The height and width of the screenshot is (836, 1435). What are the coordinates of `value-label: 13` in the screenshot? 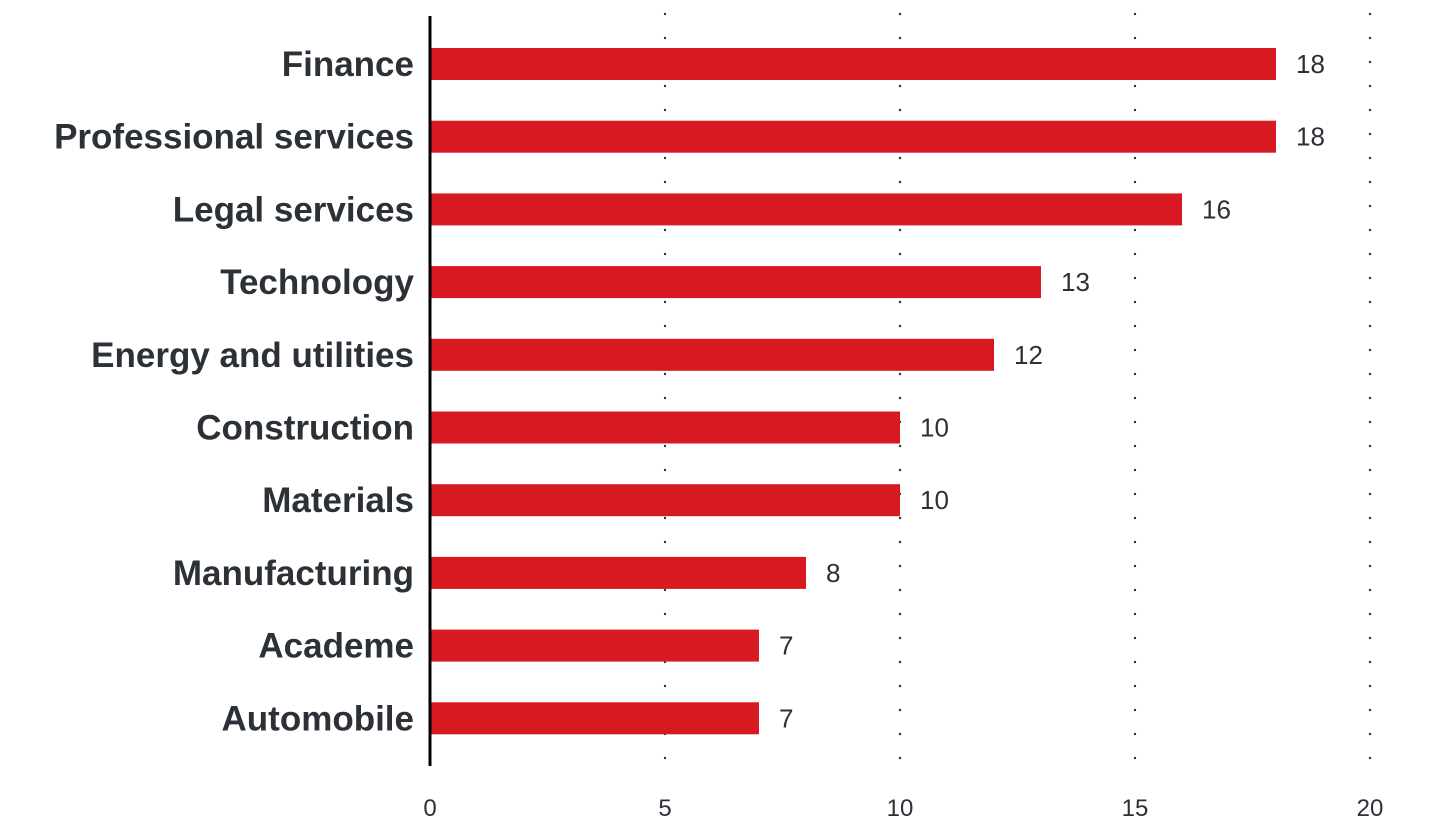 It's located at (1075, 282).